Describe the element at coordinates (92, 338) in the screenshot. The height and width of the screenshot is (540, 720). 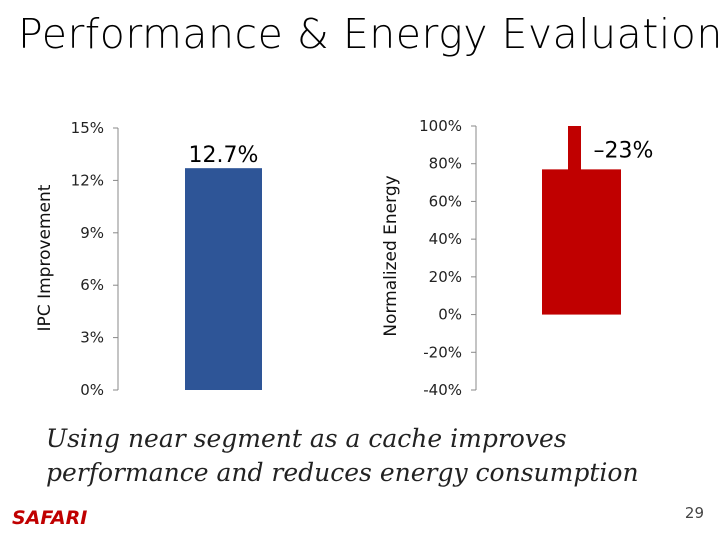
I see `ipc-tick-label: 3%` at that location.